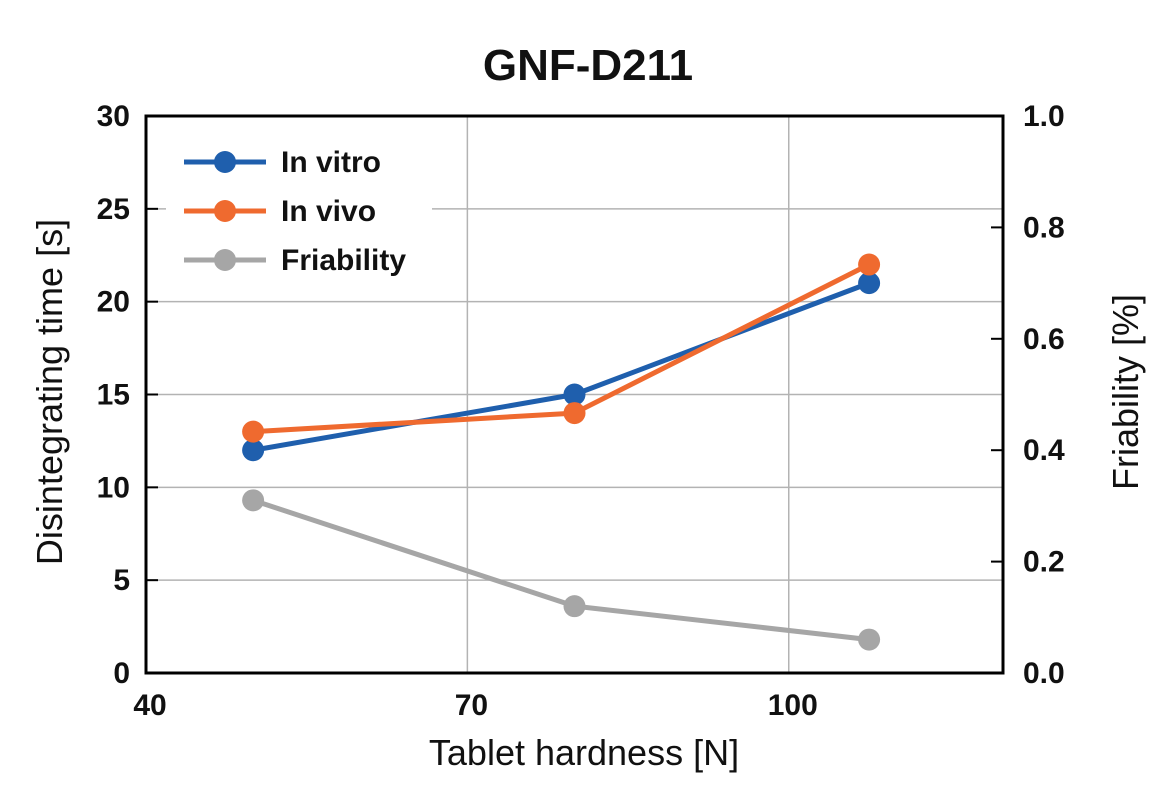  What do you see at coordinates (328, 211) in the screenshot?
I see `legend-label: In vivo` at bounding box center [328, 211].